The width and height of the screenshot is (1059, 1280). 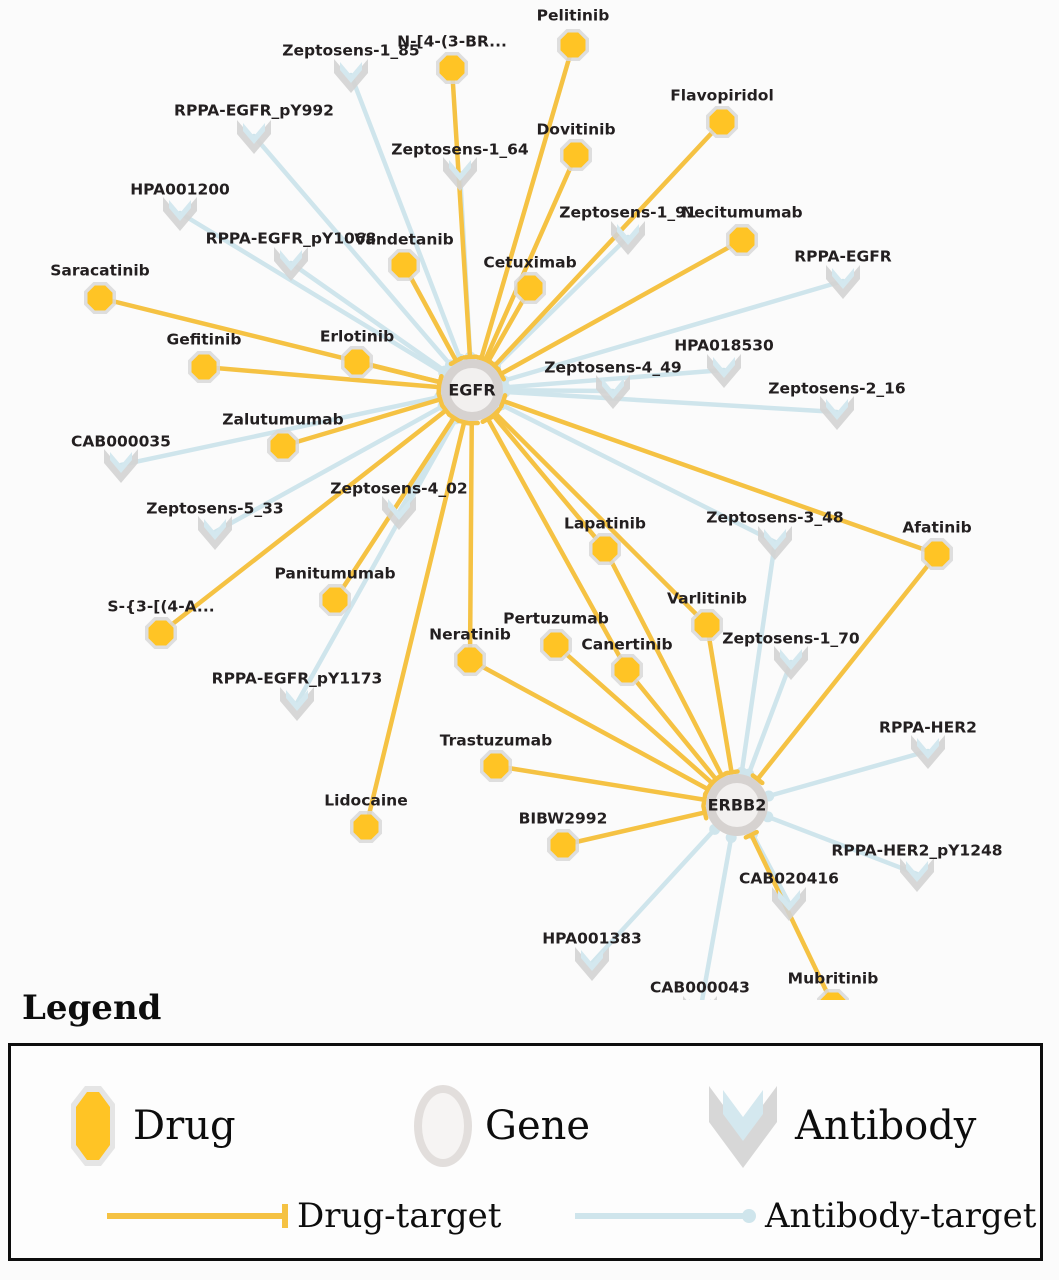 What do you see at coordinates (605, 524) in the screenshot?
I see `drug-node-label: Lapatinib` at bounding box center [605, 524].